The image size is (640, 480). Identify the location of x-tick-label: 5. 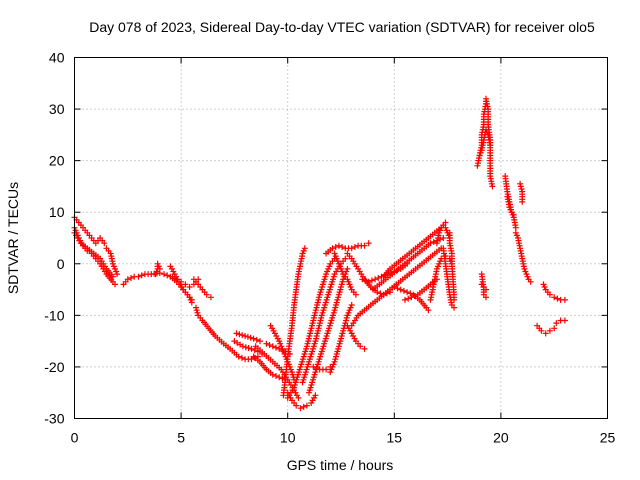
(181, 438).